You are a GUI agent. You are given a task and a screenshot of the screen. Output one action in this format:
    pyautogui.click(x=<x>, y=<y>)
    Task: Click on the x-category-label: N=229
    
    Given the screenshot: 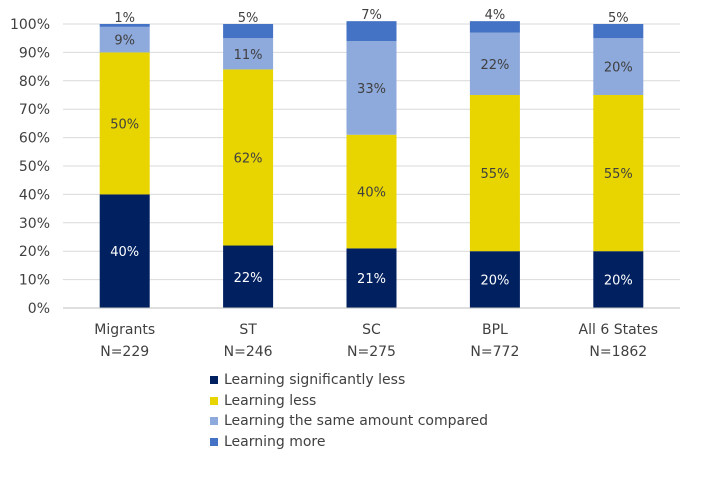 What is the action you would take?
    pyautogui.click(x=124, y=352)
    